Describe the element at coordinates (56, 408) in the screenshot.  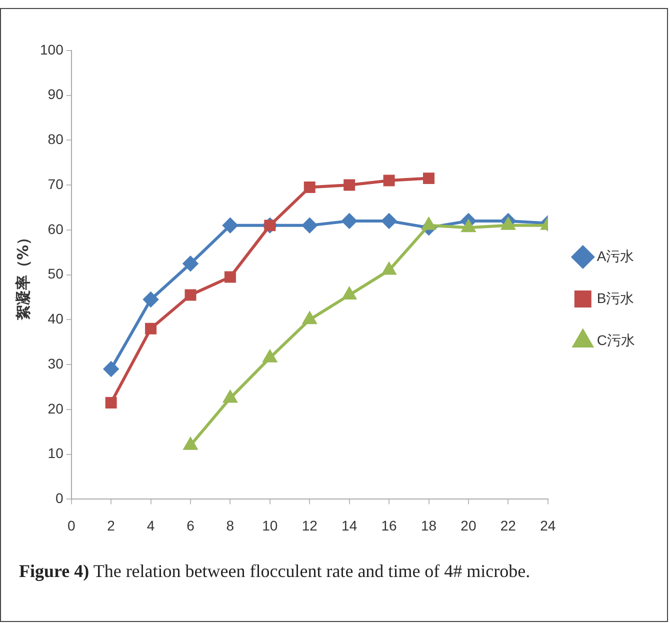
I see `y-tick-label: 20` at that location.